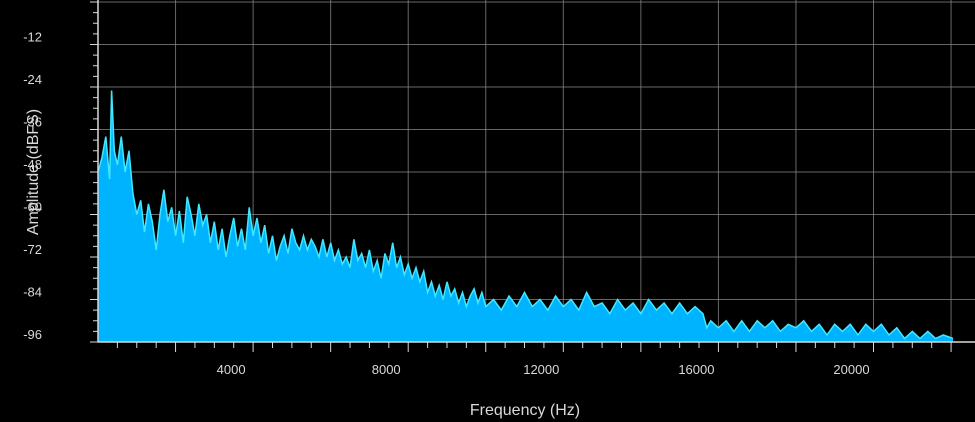 The height and width of the screenshot is (422, 975). Describe the element at coordinates (231, 369) in the screenshot. I see `x-tick-label: 4000` at that location.